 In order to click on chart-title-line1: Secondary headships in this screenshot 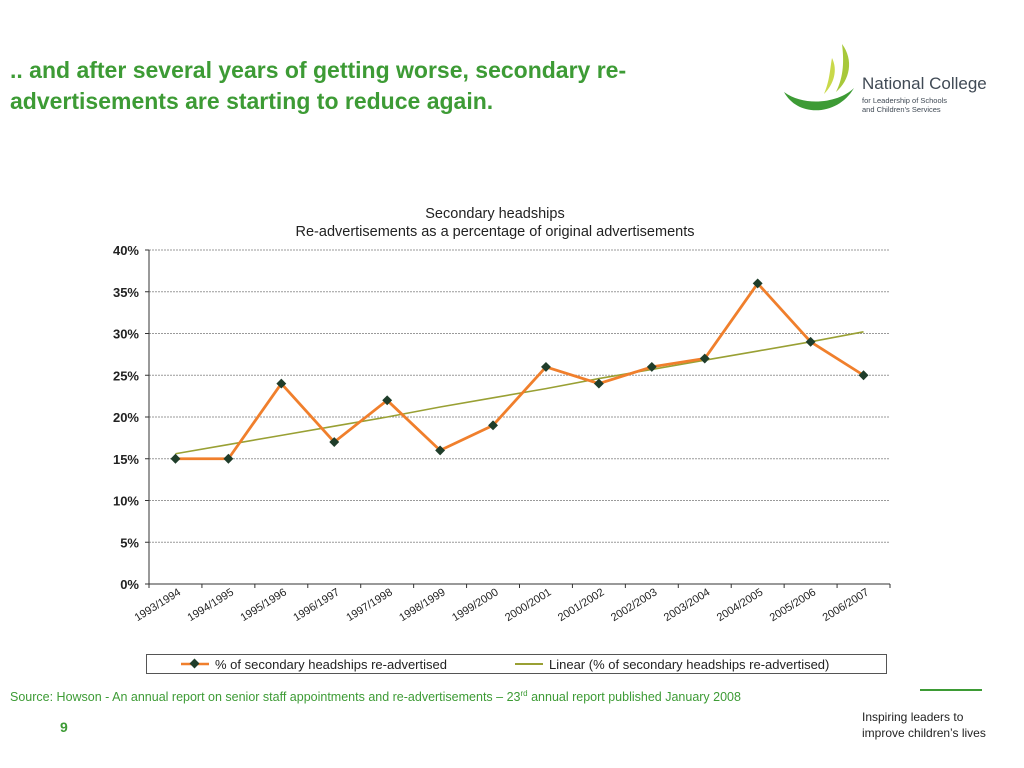, I will do `click(495, 214)`.